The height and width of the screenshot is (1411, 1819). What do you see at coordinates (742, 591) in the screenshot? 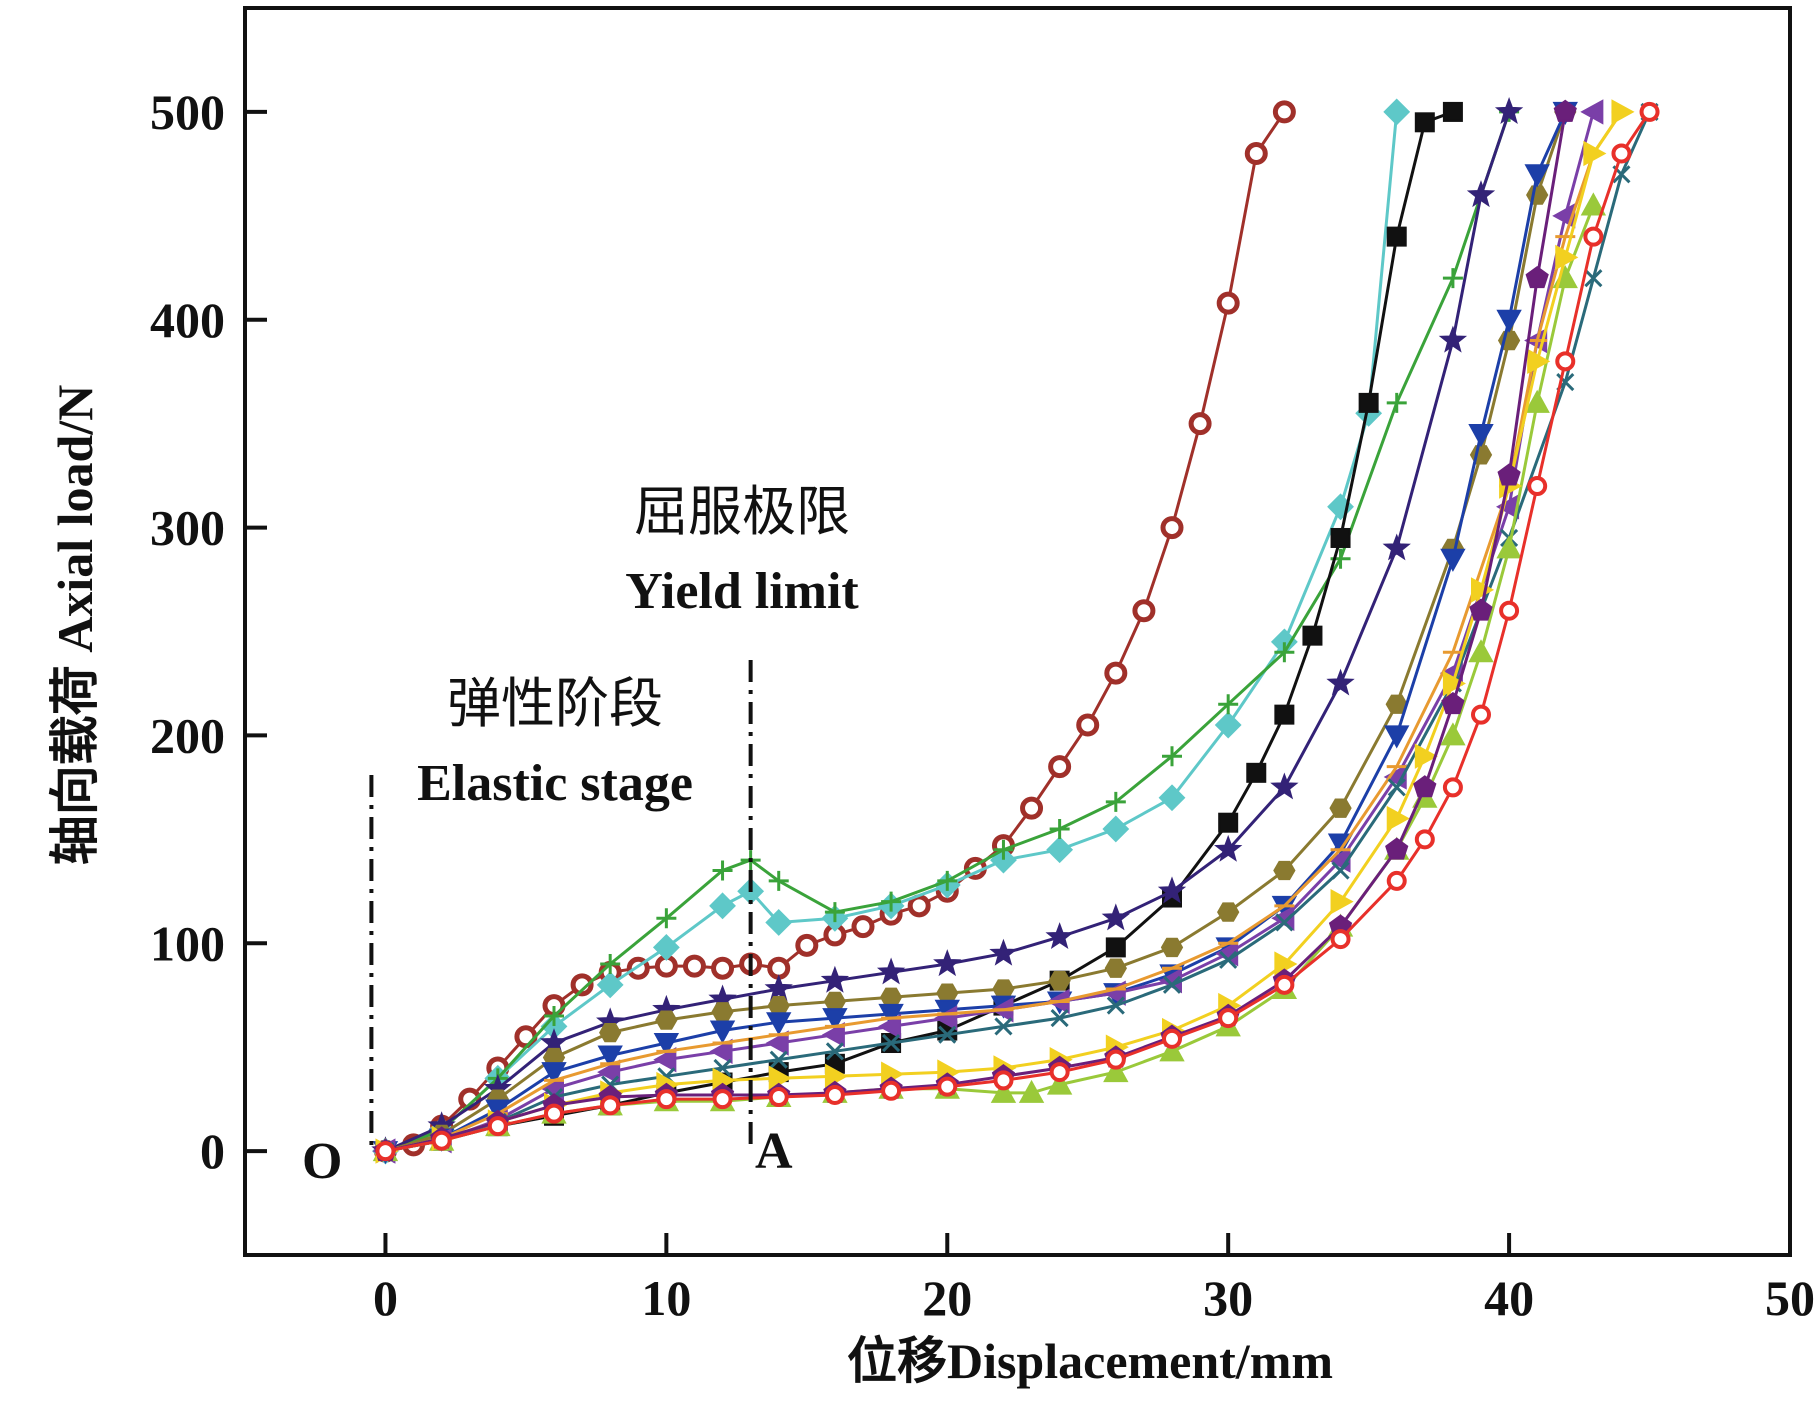
I see `yield-limit-label-en: Yield limit` at bounding box center [742, 591].